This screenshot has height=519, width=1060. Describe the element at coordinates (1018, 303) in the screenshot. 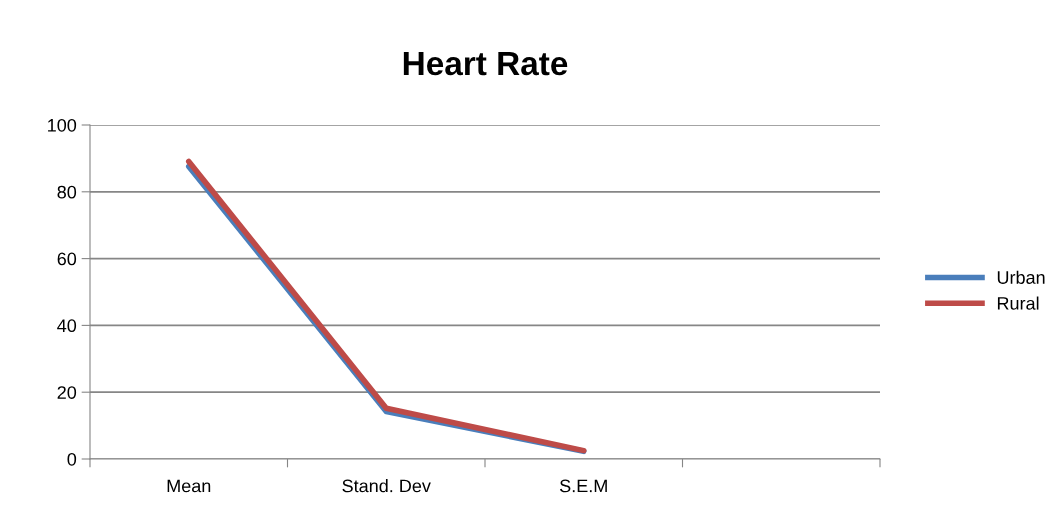

I see `legend-label: Rural` at that location.